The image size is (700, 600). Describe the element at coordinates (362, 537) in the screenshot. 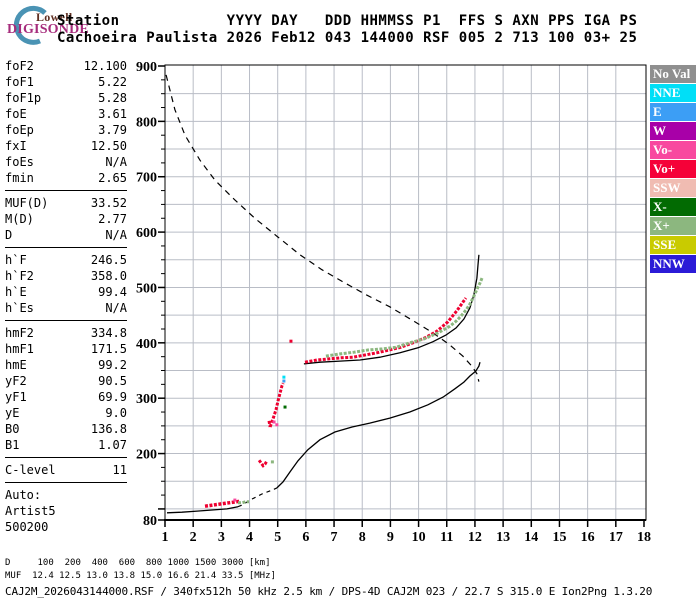

I see `svg-text: 8` at that location.